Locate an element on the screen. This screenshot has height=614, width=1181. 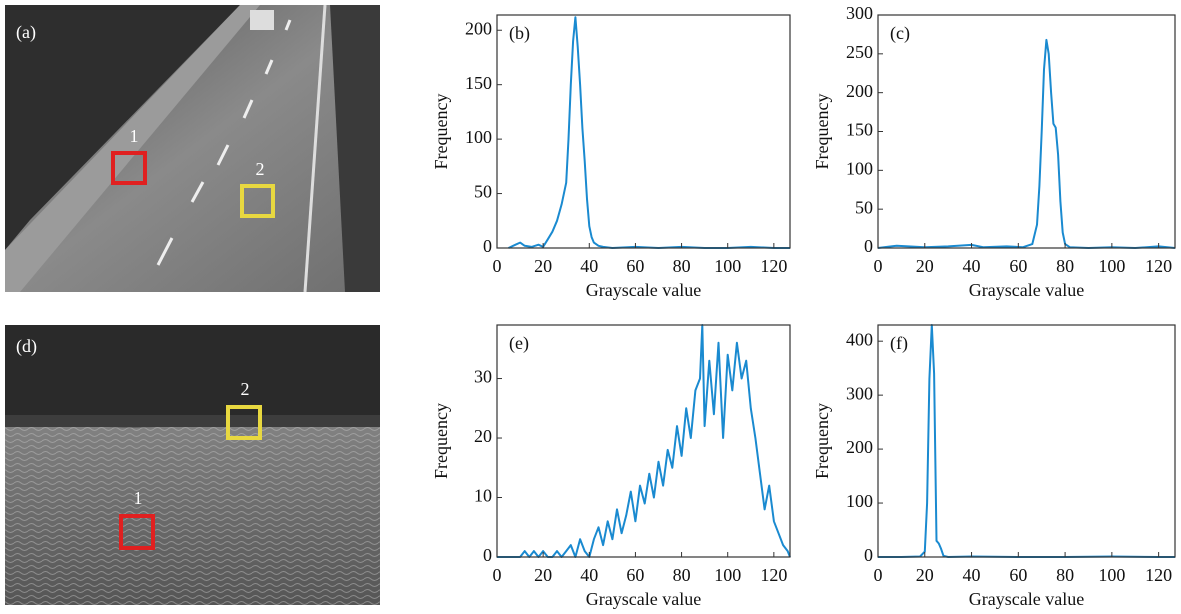
photo-road is located at coordinates (192, 148).